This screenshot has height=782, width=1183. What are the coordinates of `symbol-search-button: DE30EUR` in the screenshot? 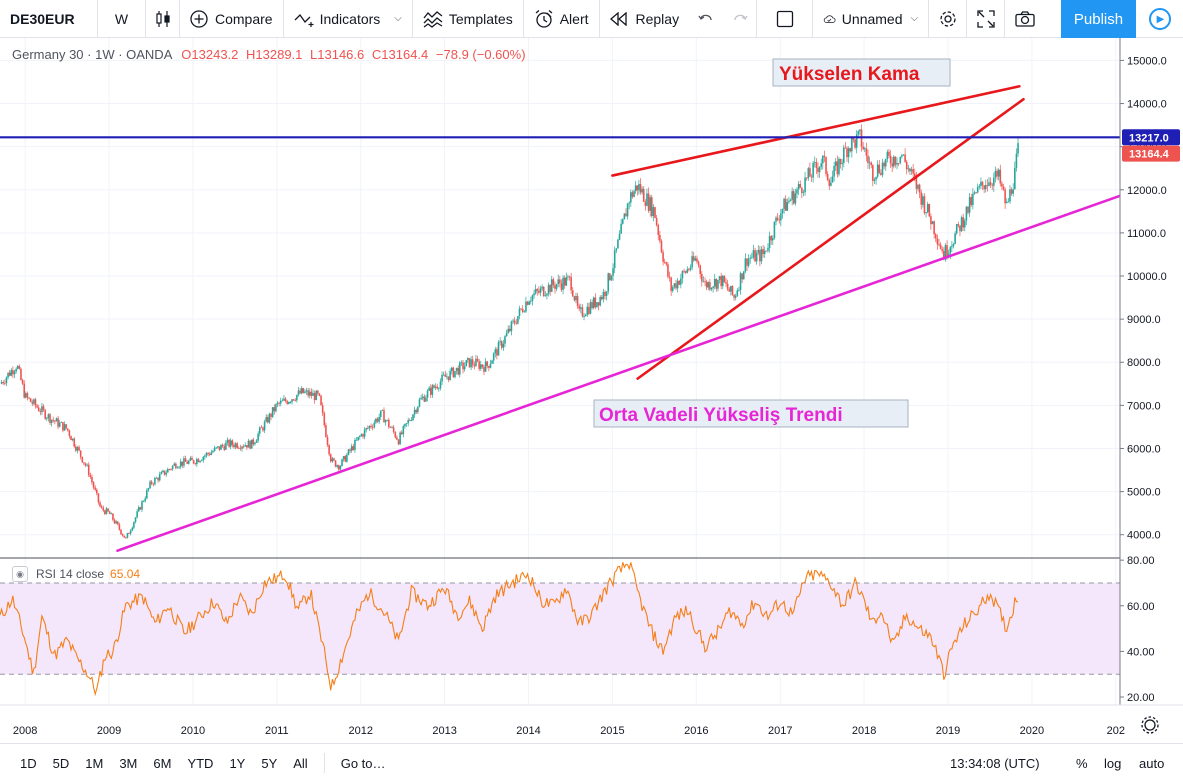 It's located at (49, 19).